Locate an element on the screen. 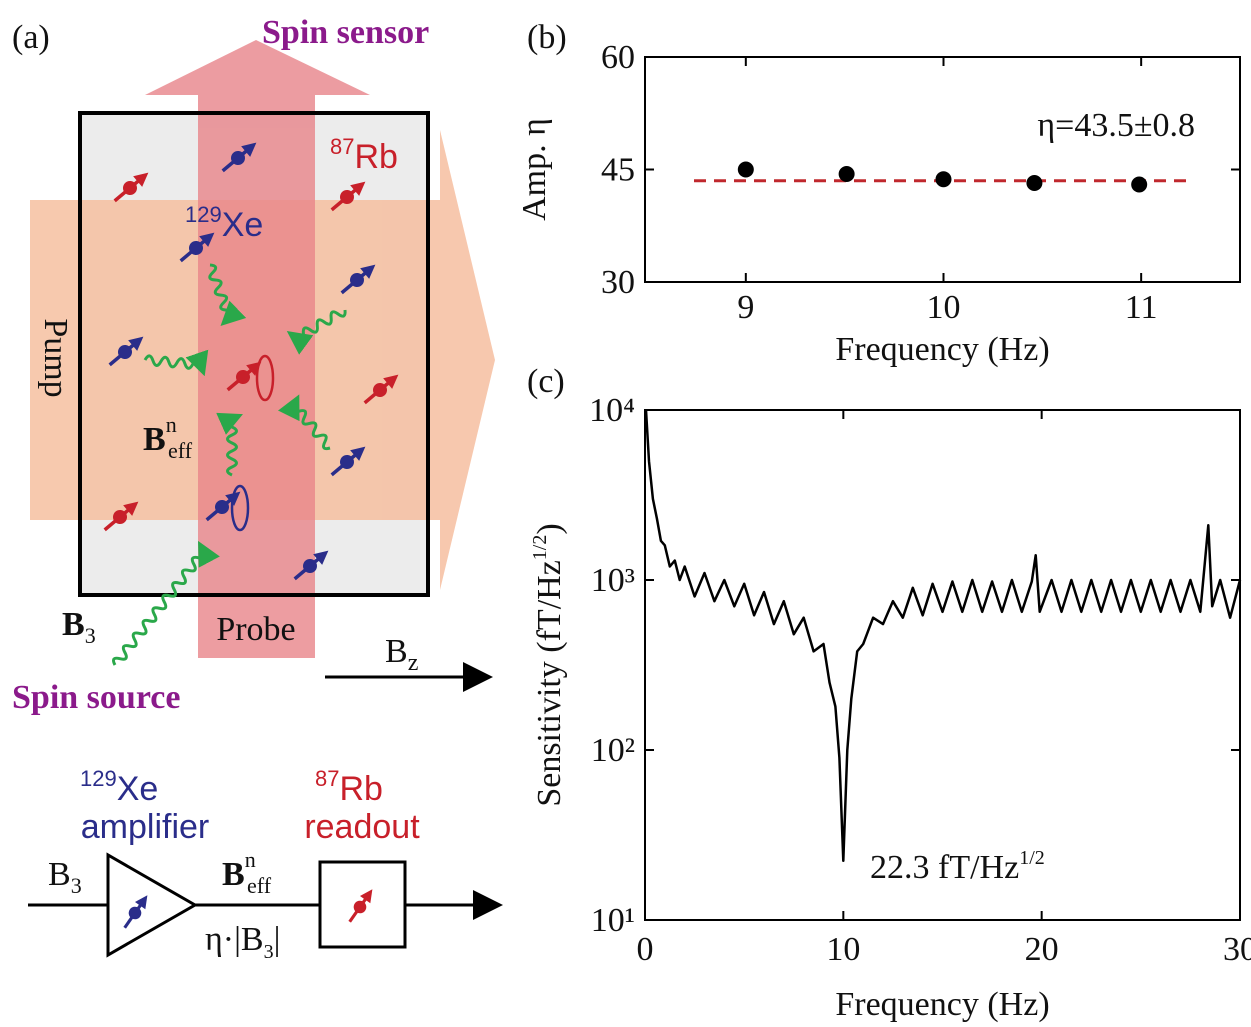 The width and height of the screenshot is (1251, 1027). readout-species: 87Rb is located at coordinates (349, 787).